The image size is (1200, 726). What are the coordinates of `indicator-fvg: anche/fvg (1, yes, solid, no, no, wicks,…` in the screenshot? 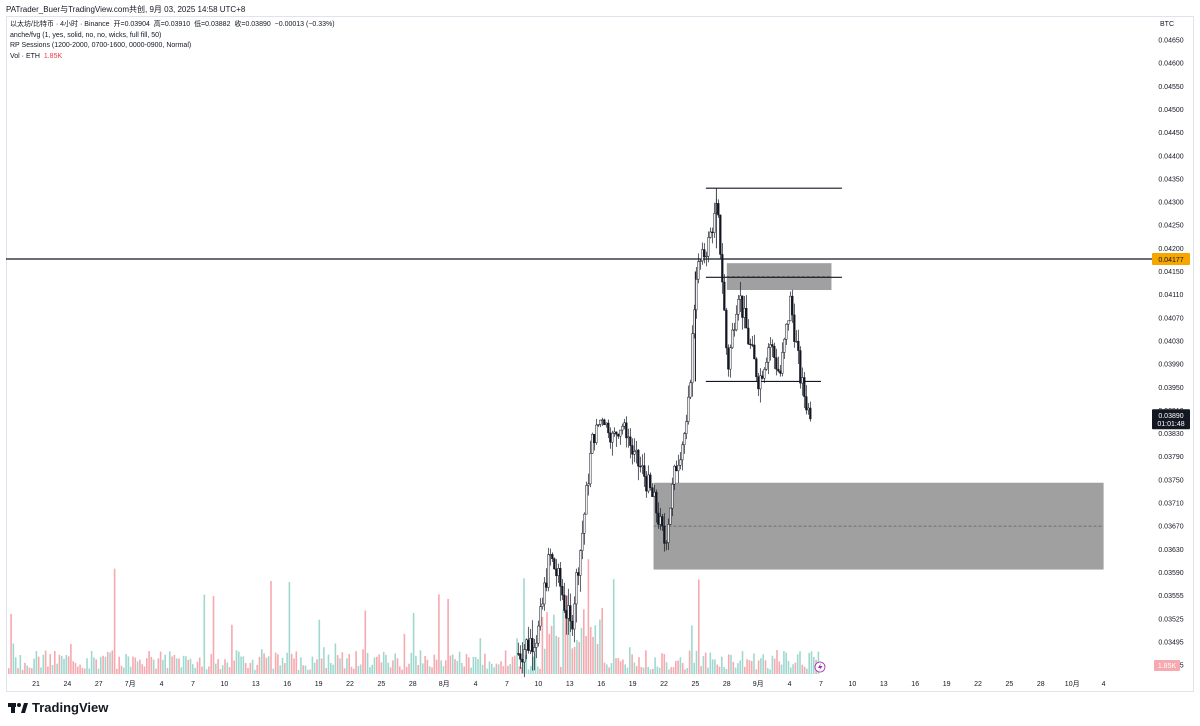 It's located at (86, 35).